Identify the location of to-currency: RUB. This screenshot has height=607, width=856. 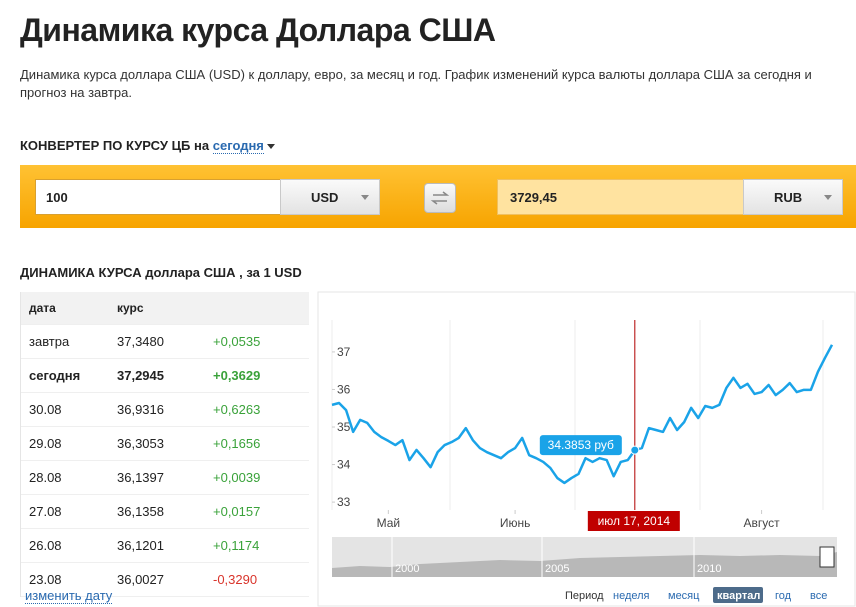
(793, 197).